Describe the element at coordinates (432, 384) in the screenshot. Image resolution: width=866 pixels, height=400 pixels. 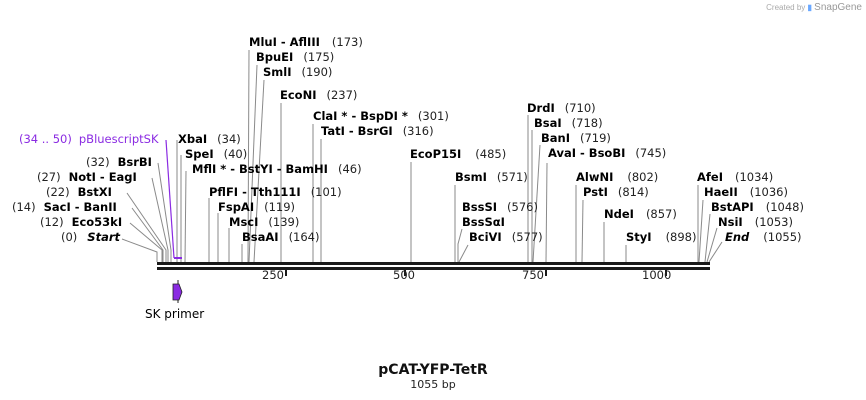
I see `sequence-length: 1055 bp` at that location.